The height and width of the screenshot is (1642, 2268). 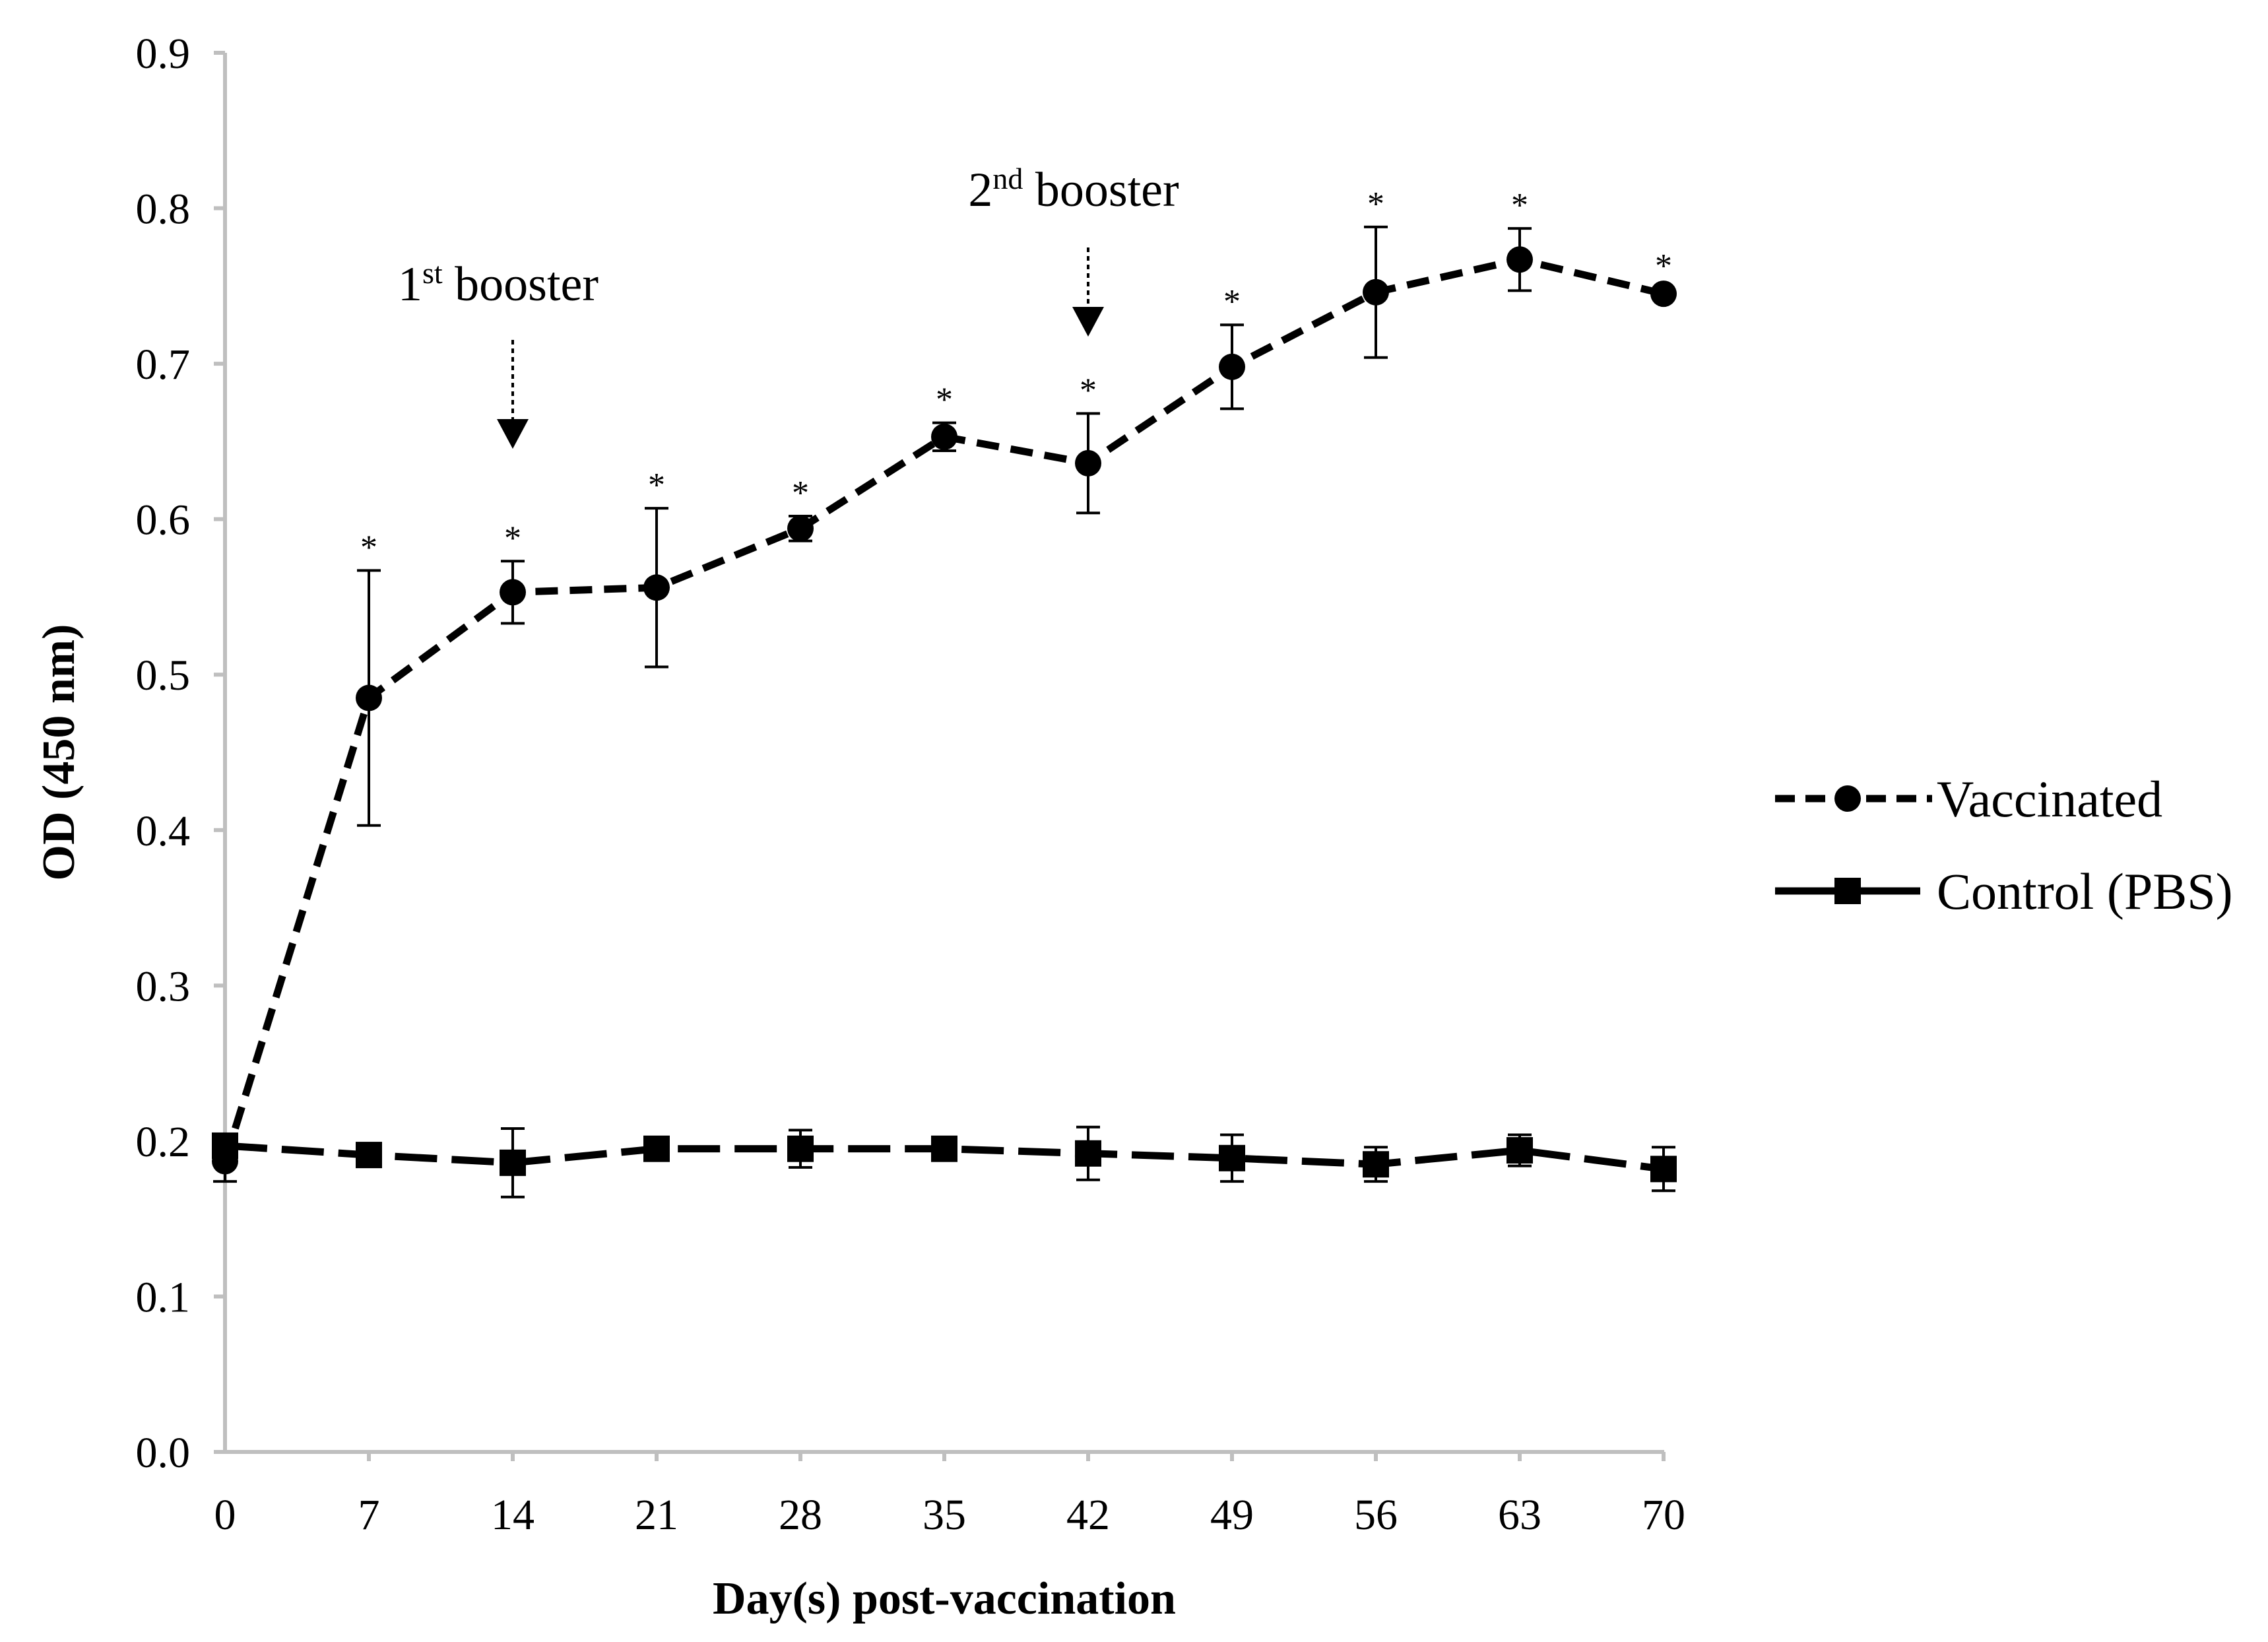 What do you see at coordinates (163, 1297) in the screenshot?
I see `y-tick-label: 0.1` at bounding box center [163, 1297].